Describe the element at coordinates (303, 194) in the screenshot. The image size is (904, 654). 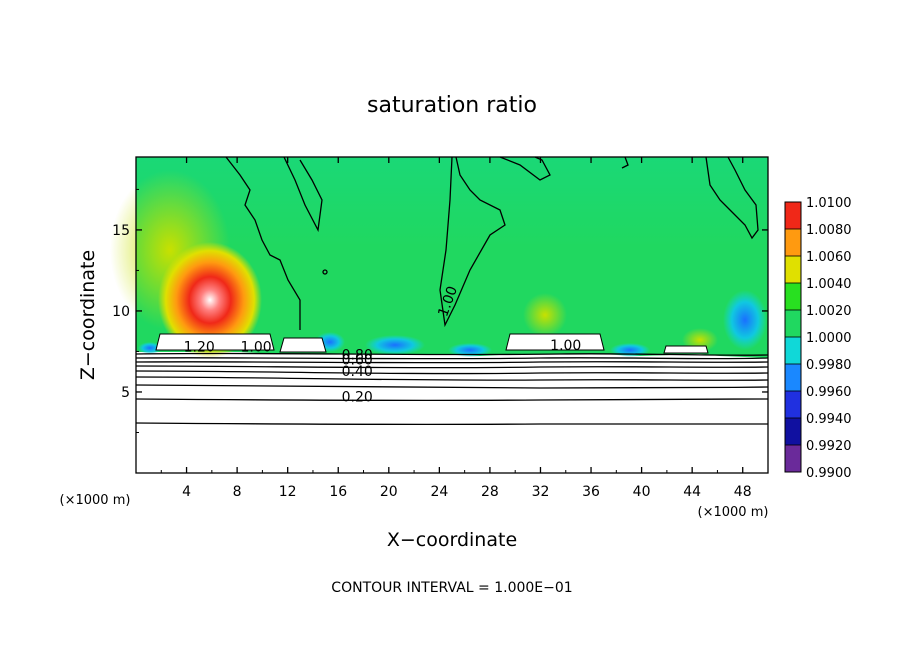
I see `contour-1-00-plume` at that location.